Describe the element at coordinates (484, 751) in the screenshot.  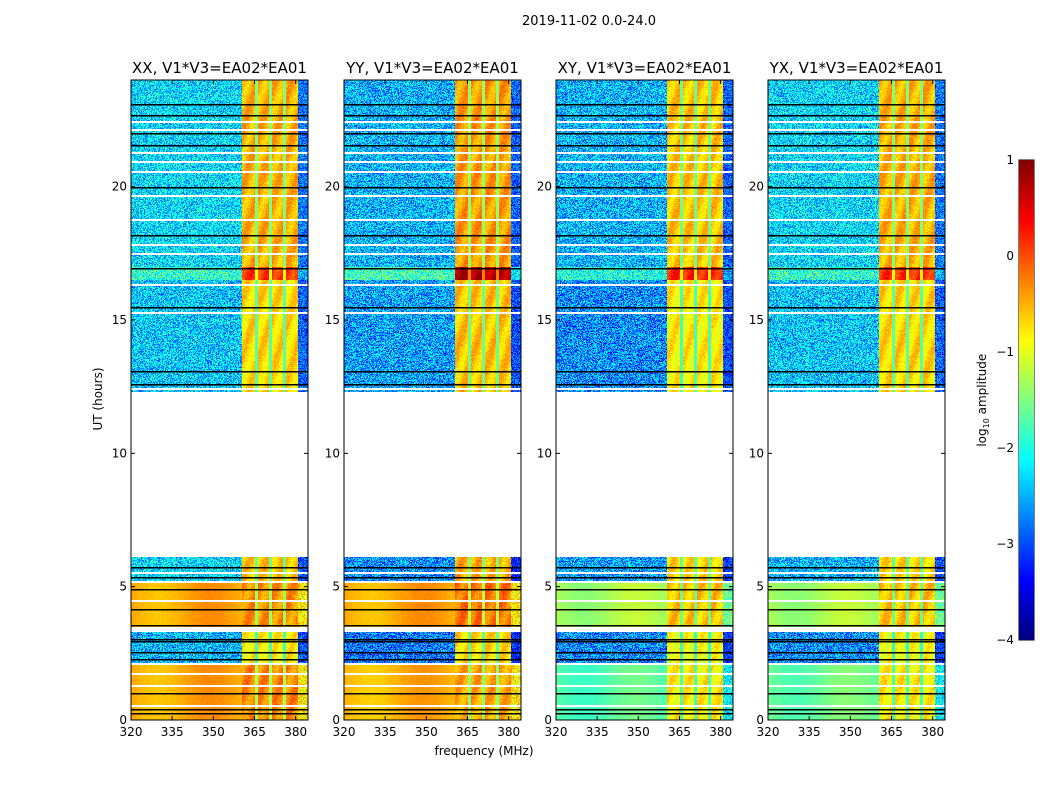
I see `x-axis-label: frequency (MHz)` at that location.